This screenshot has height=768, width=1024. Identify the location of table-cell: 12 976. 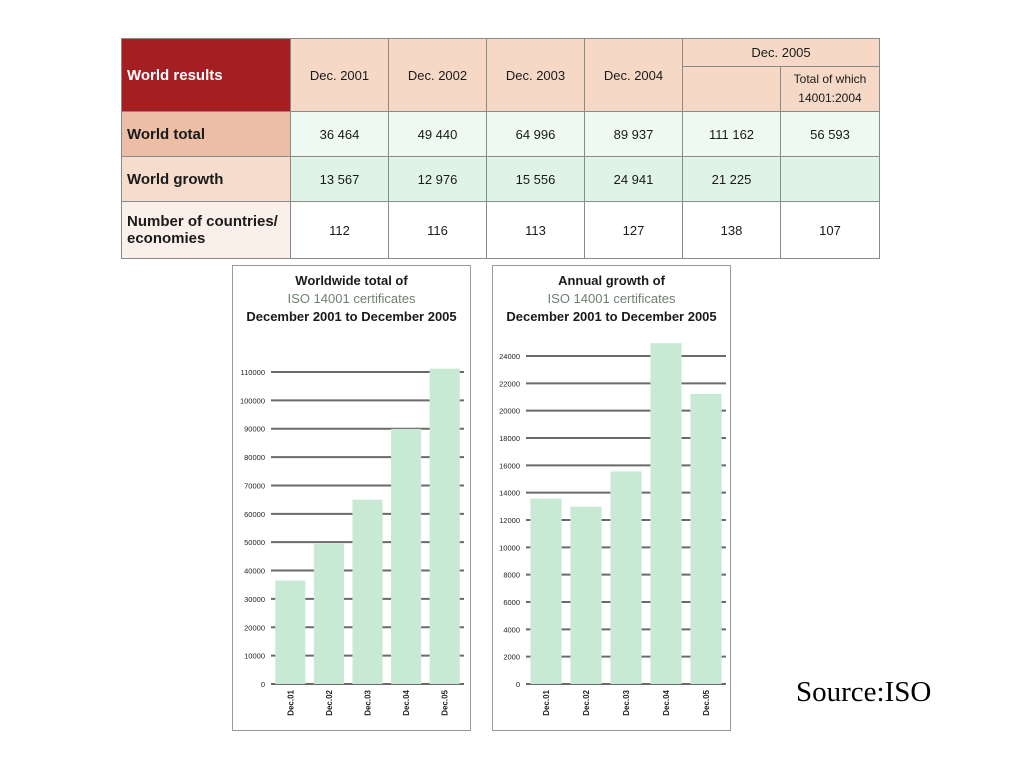
(437, 179).